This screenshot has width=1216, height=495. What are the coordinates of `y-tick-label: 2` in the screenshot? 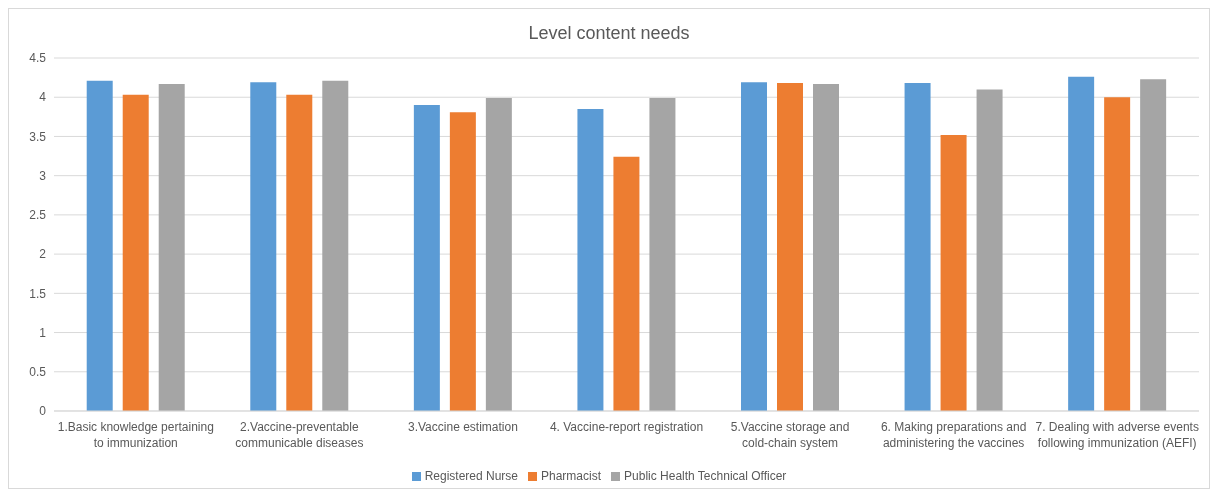 It's located at (43, 254).